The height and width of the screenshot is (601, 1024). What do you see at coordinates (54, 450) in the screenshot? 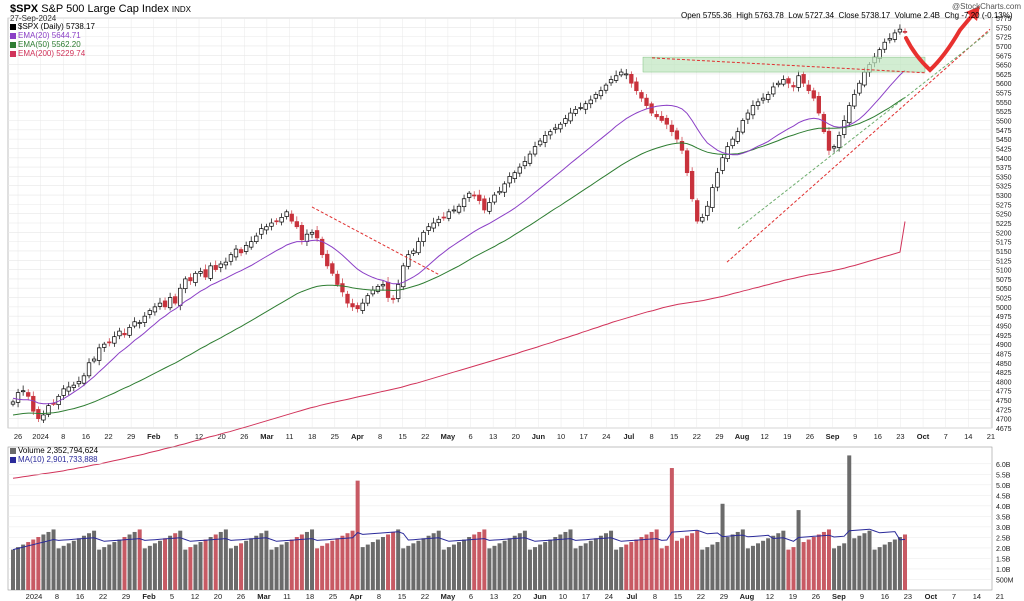
I see `legend-volume: Volume 2,352,794,624` at bounding box center [54, 450].